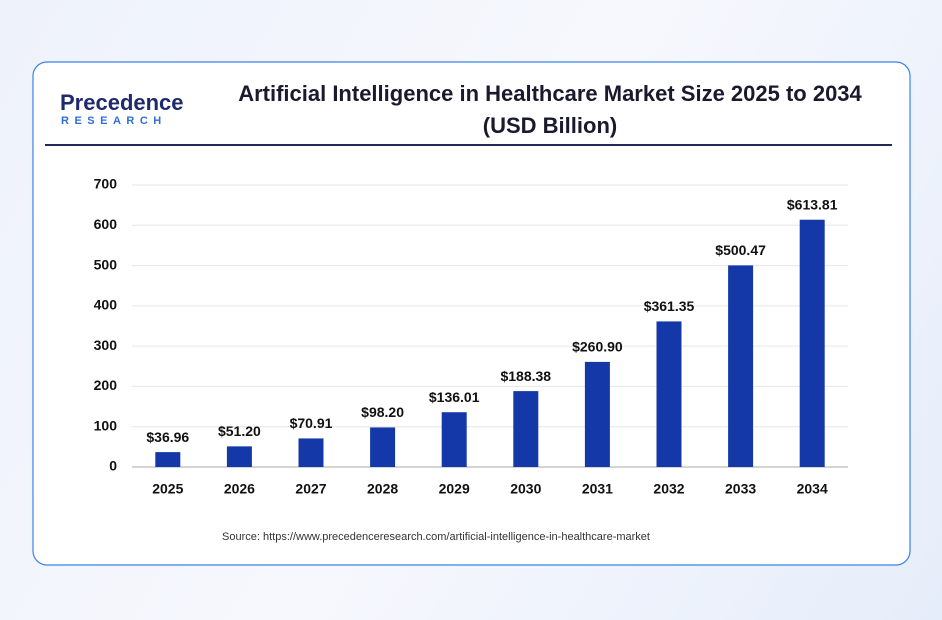  I want to click on value-label: $70.91, so click(311, 423).